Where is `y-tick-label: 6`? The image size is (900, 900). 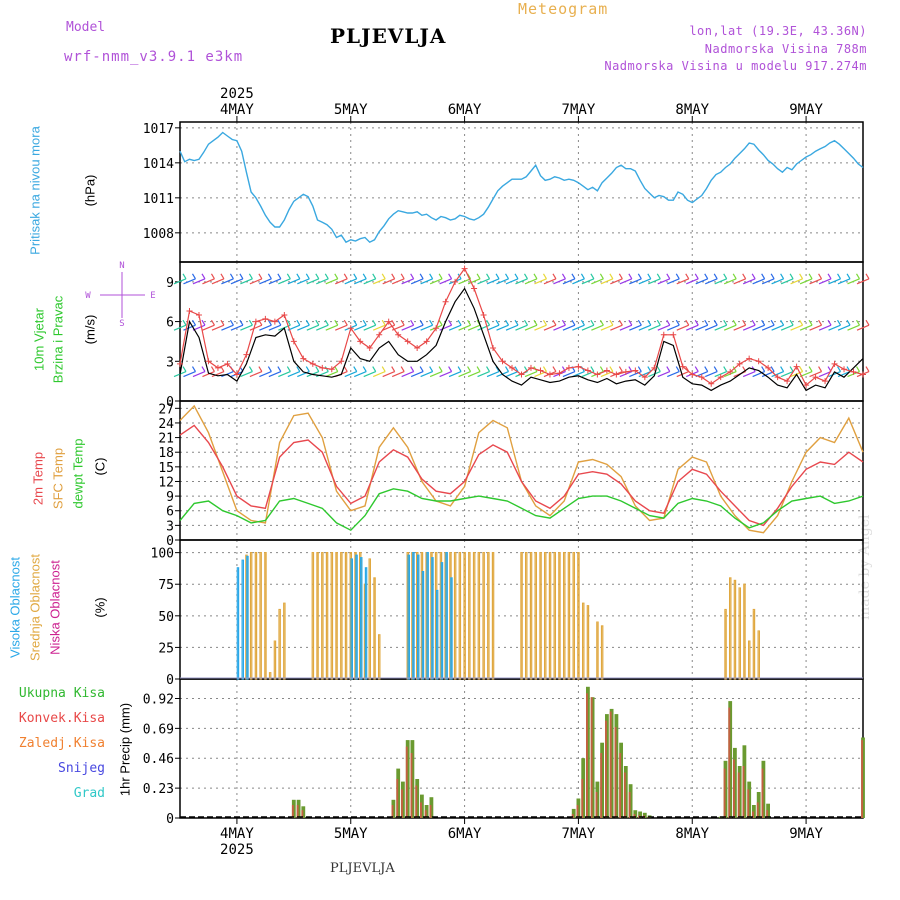 y-tick-label: 6 is located at coordinates (170, 323).